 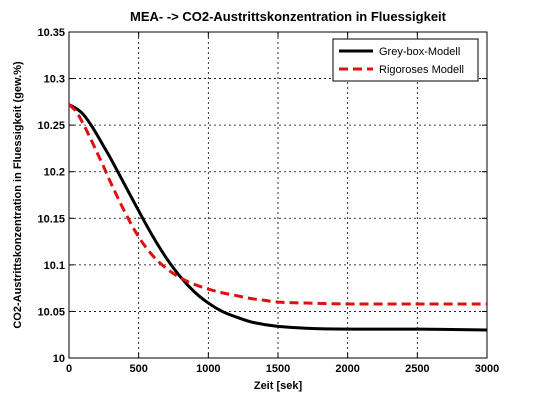 I want to click on x-tick-label: 3000, so click(x=487, y=369).